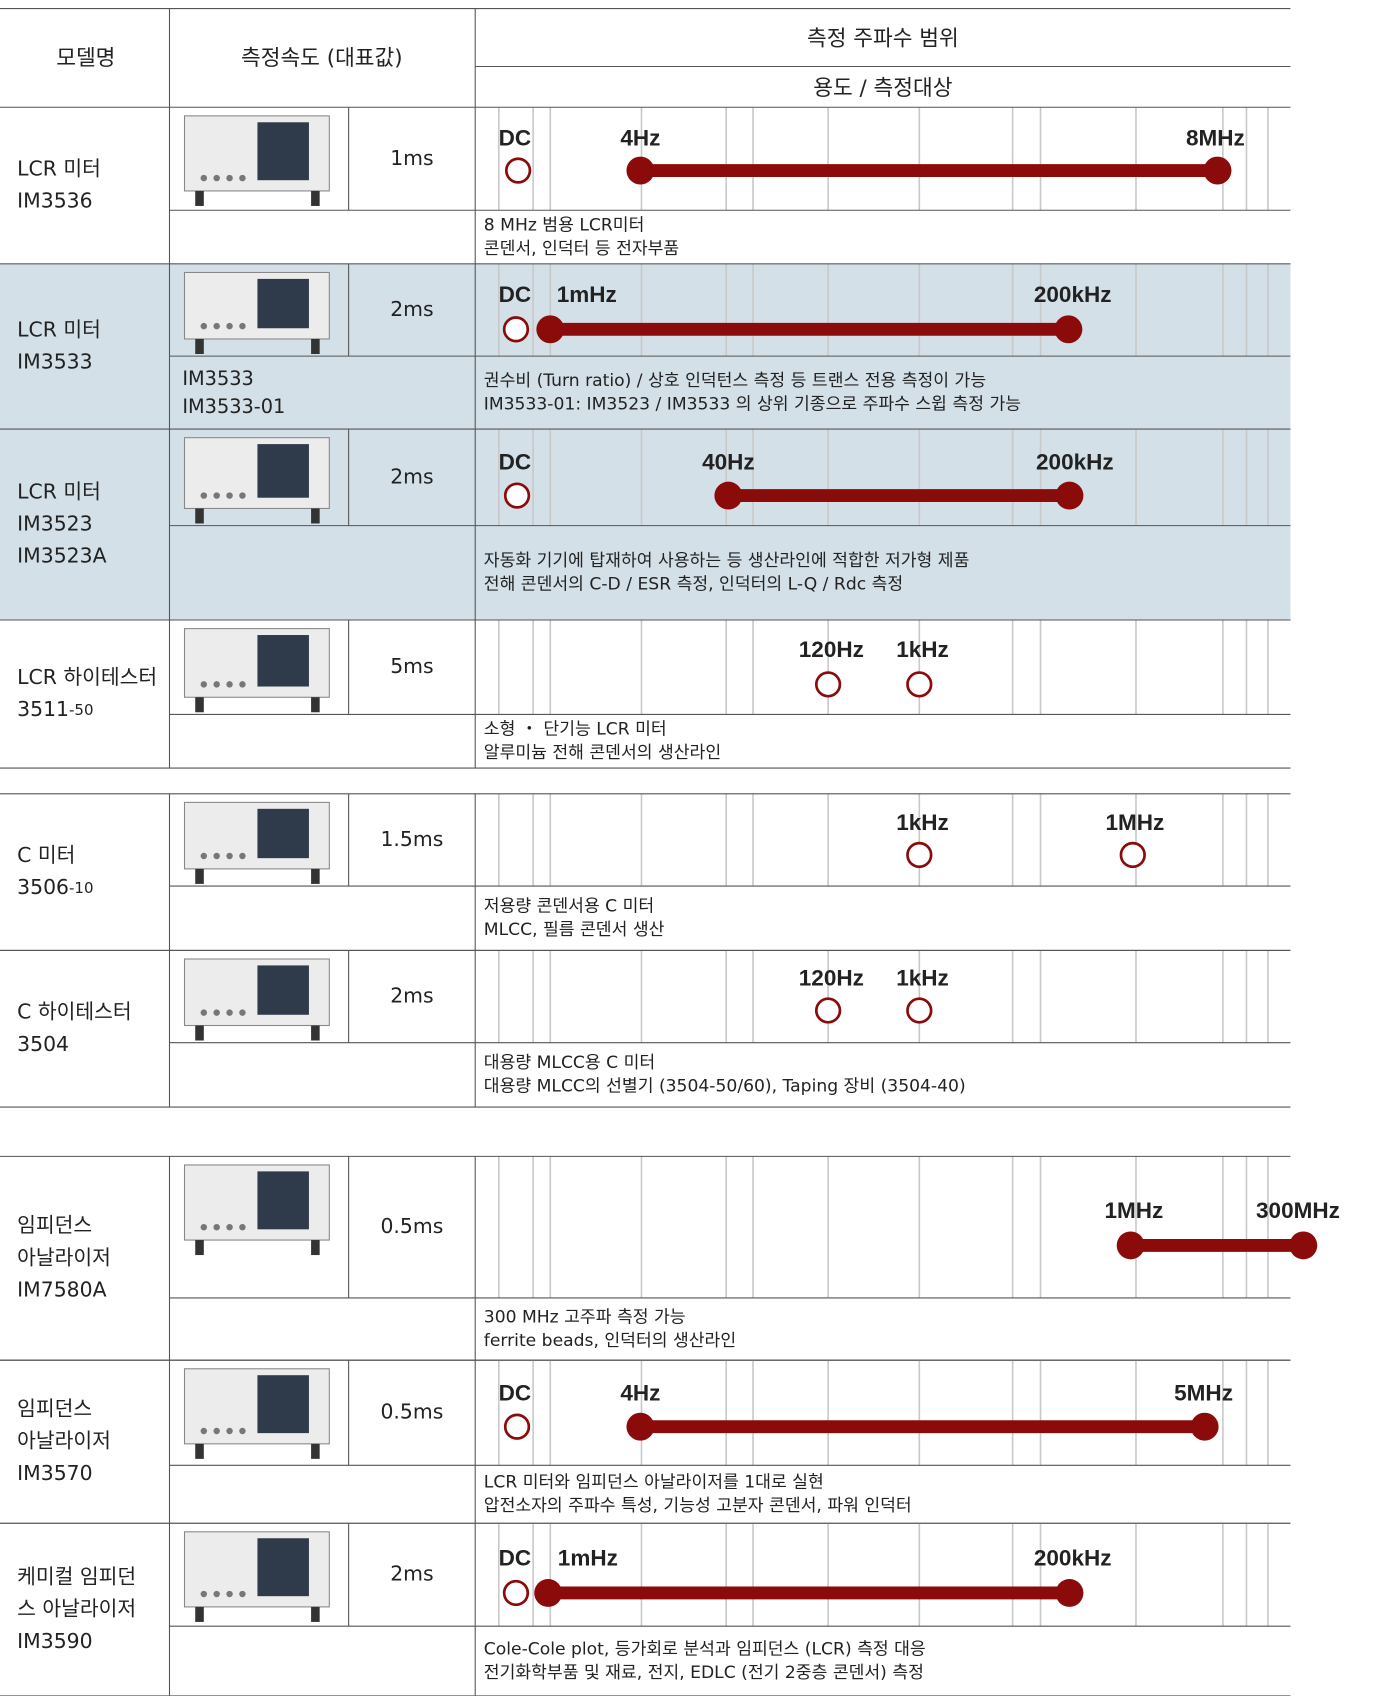 The width and height of the screenshot is (1373, 1696). What do you see at coordinates (411, 839) in the screenshot?
I see `speed: 1.5ms` at bounding box center [411, 839].